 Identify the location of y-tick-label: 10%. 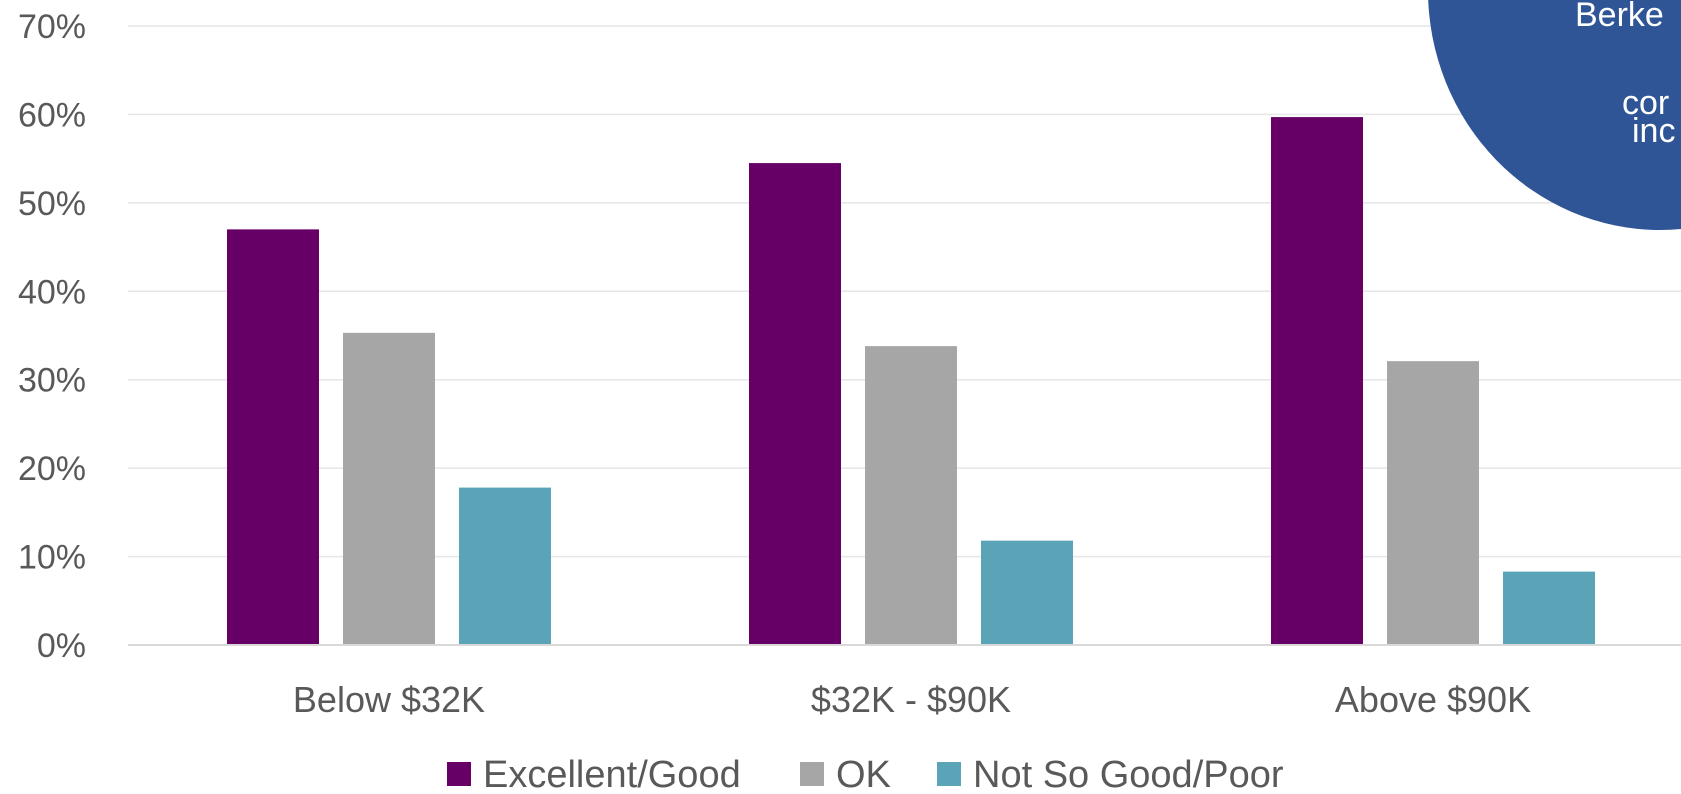
(52, 558).